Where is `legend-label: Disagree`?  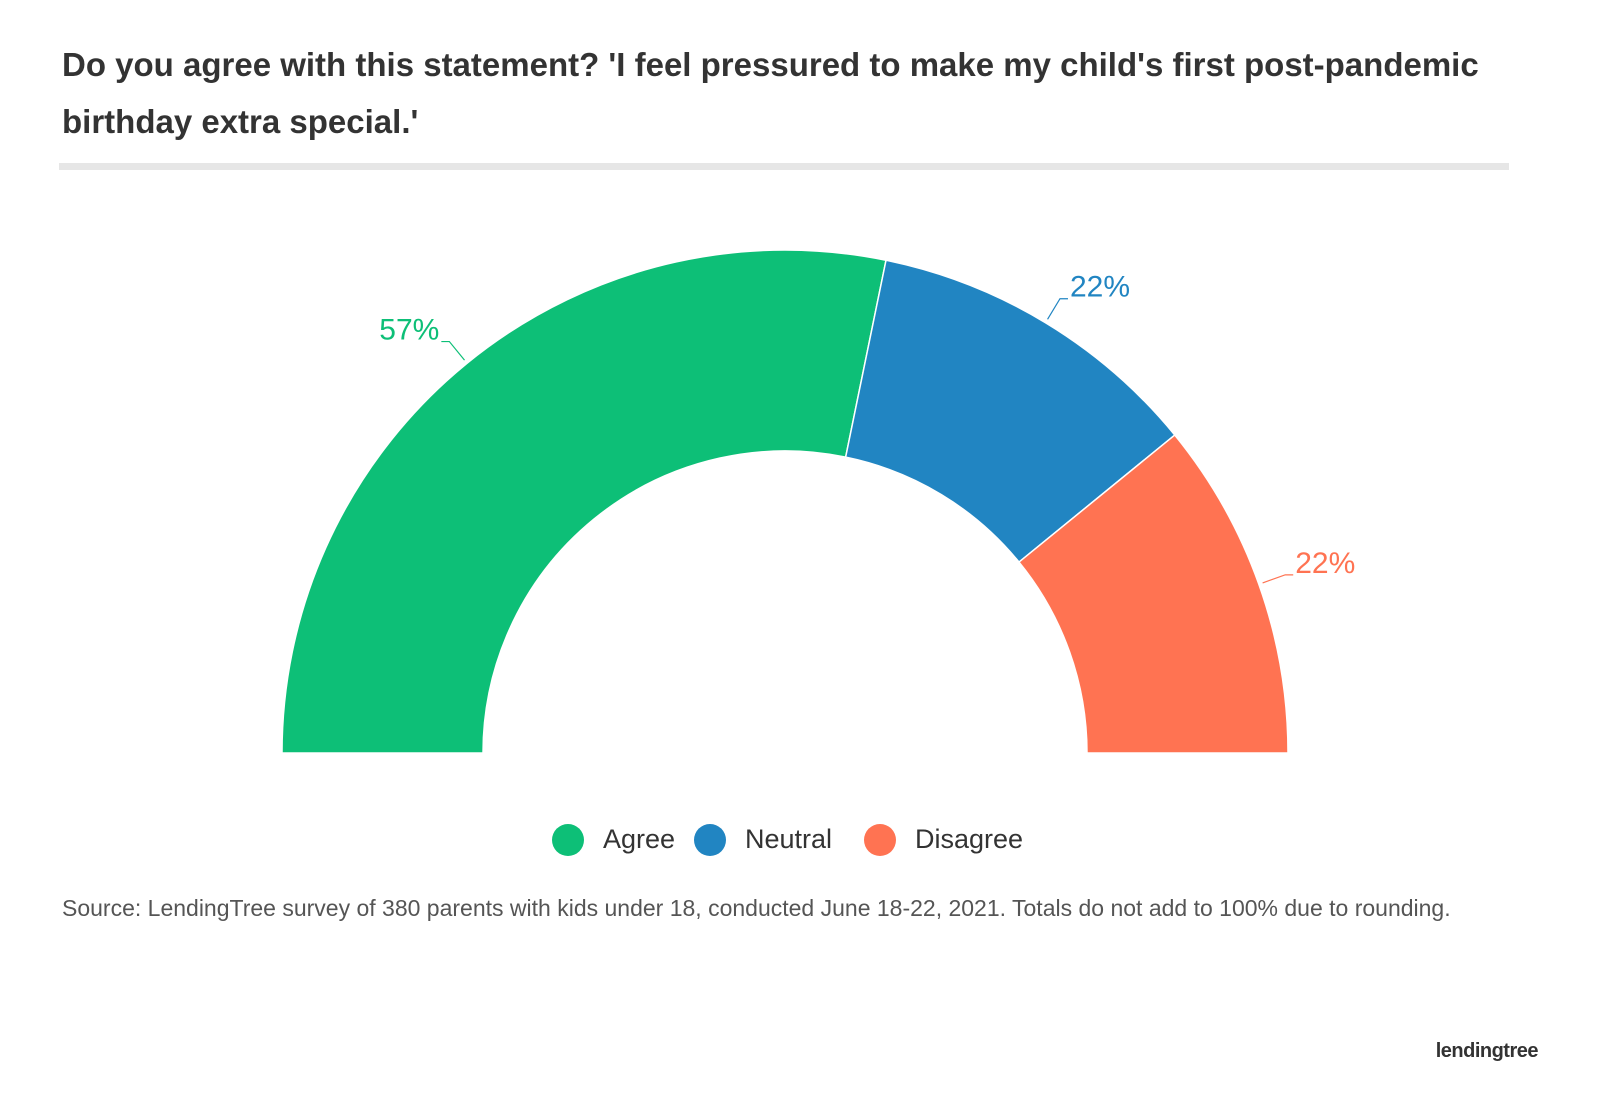
legend-label: Disagree is located at coordinates (969, 839).